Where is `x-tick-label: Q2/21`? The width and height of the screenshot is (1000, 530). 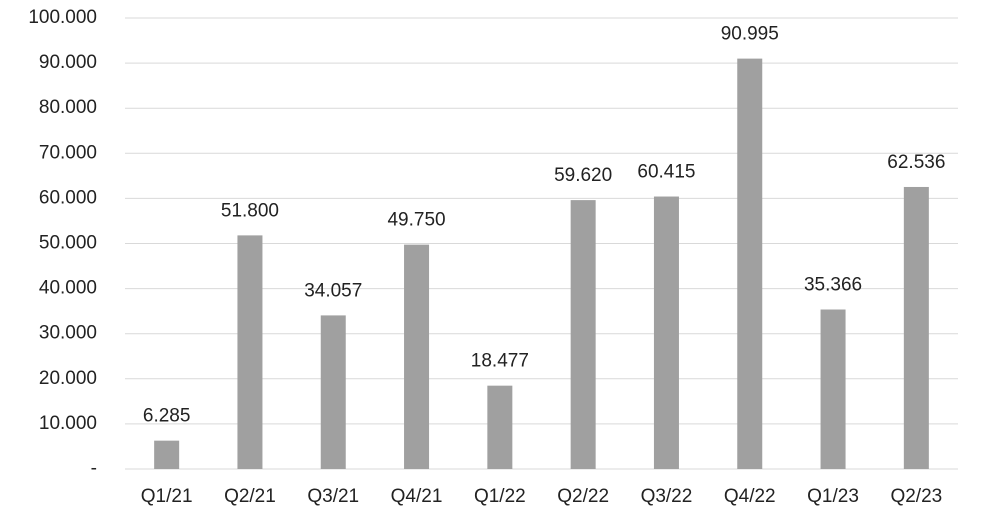 x-tick-label: Q2/21 is located at coordinates (250, 496).